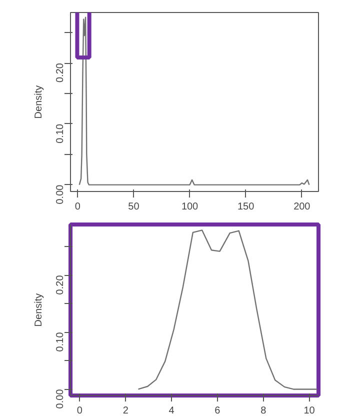 The image size is (343, 418). What do you see at coordinates (134, 207) in the screenshot?
I see `x-tick-label: 50` at bounding box center [134, 207].